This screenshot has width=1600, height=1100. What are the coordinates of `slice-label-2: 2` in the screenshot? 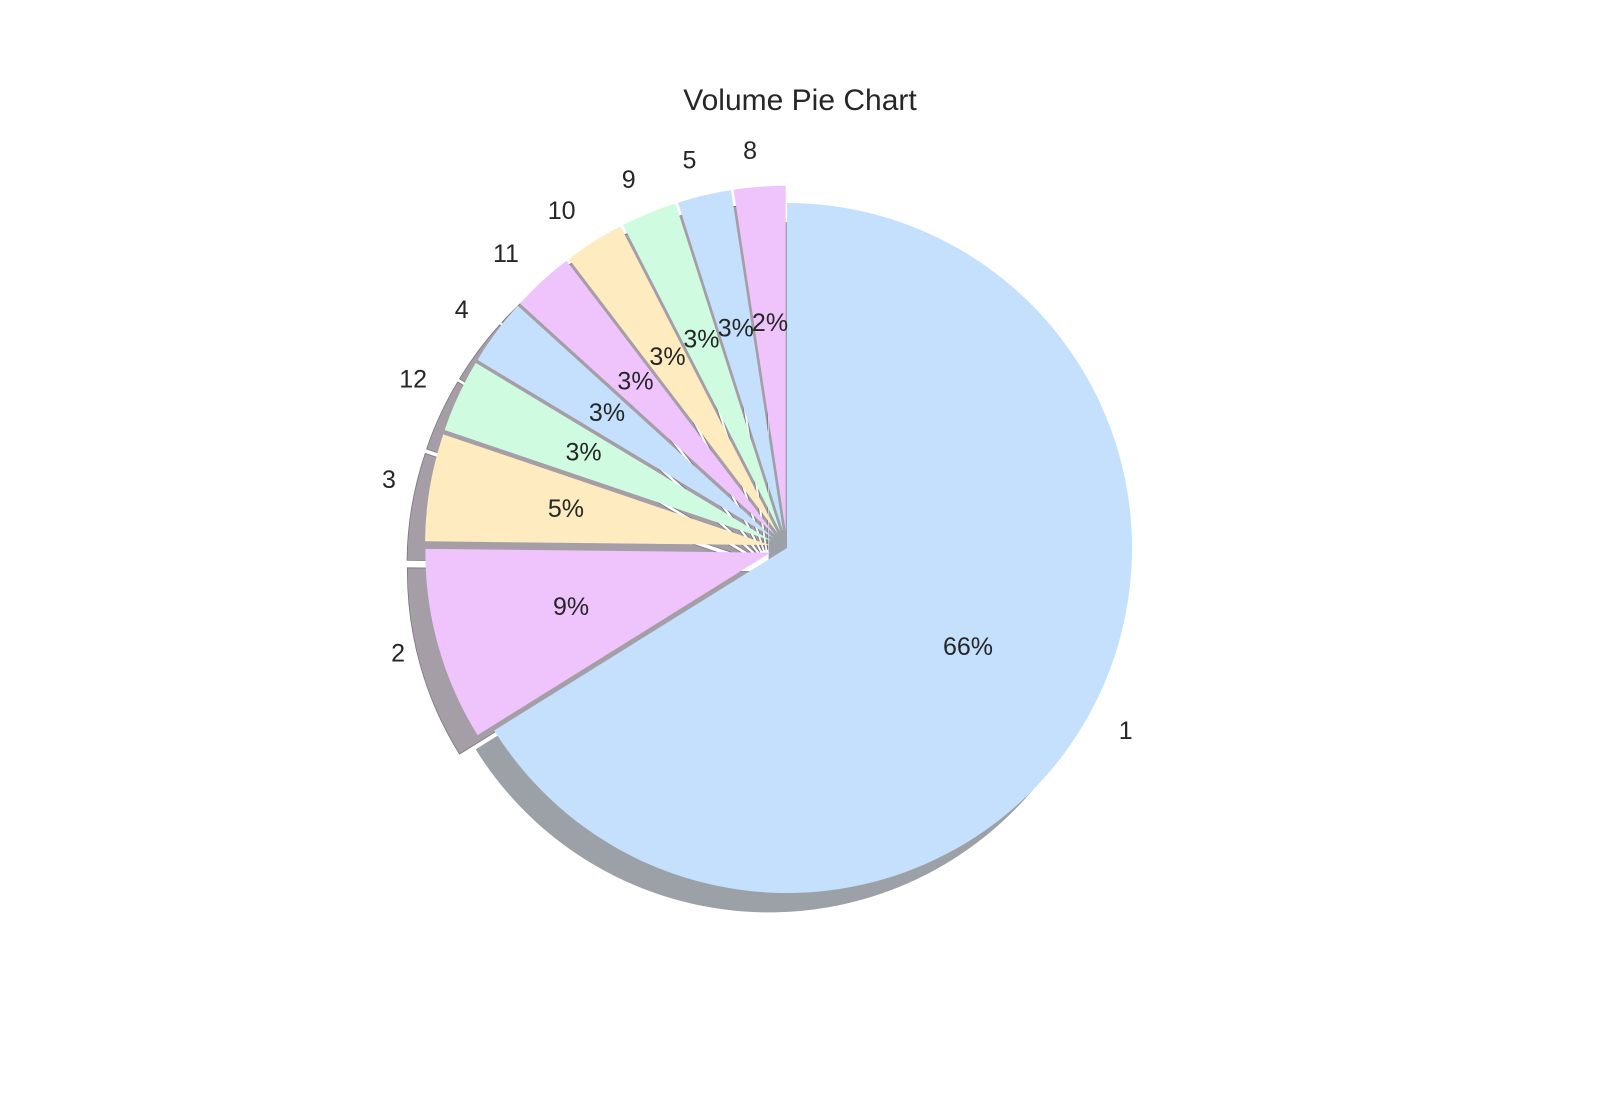 It's located at (398, 654).